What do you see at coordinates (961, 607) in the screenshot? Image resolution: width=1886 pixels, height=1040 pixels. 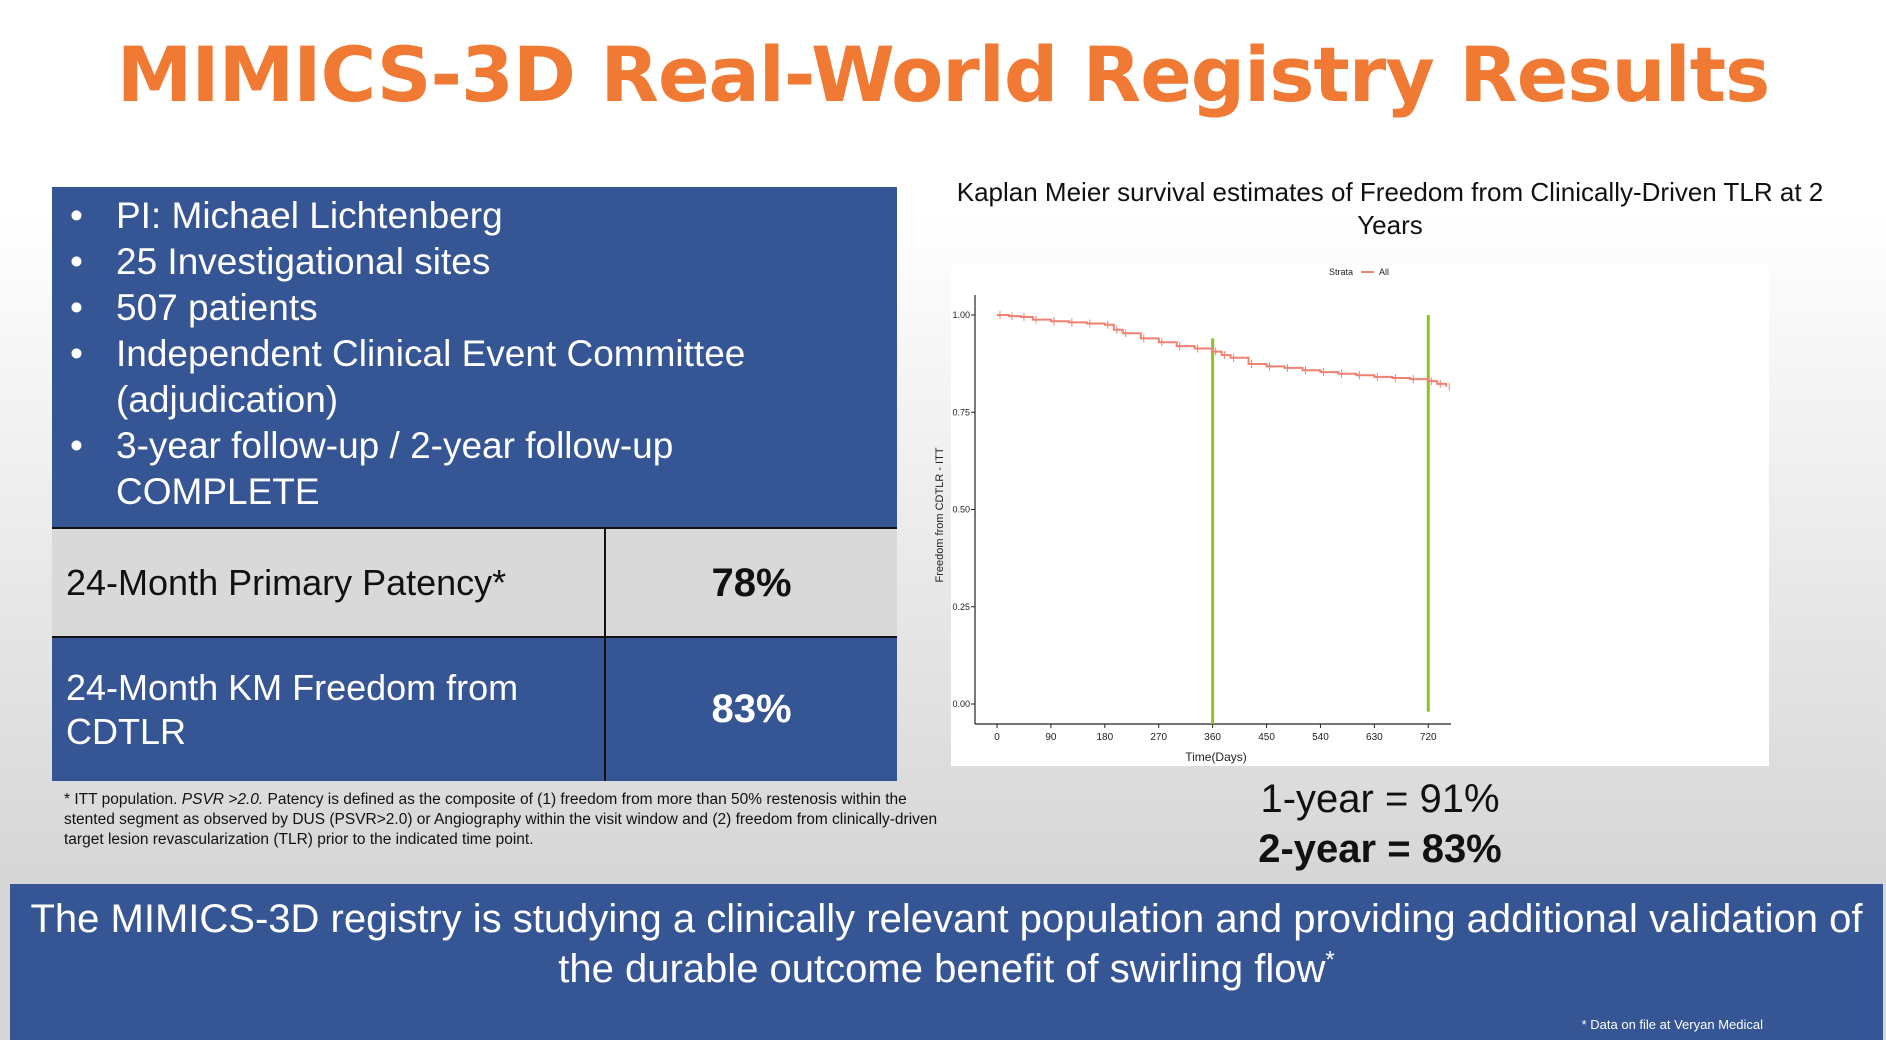 I see `y-tick-label: 0.25` at bounding box center [961, 607].